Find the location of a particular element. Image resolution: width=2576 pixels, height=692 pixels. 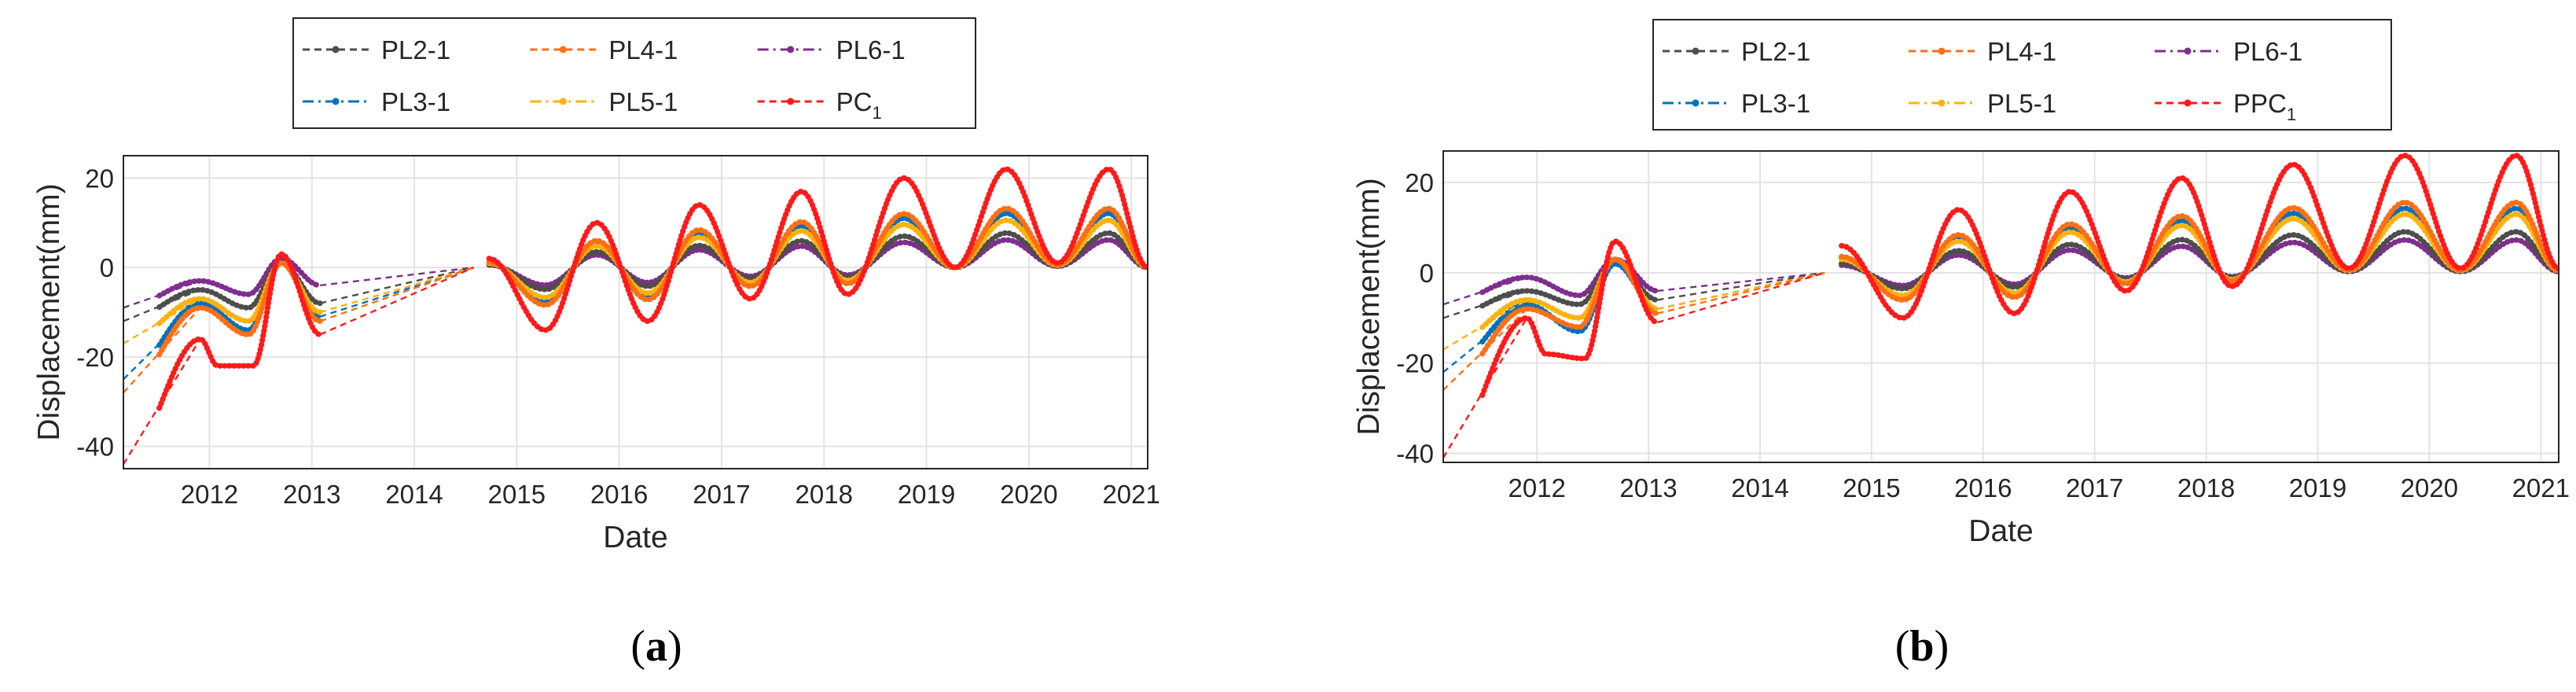

panel-caption: (a) is located at coordinates (656, 646).